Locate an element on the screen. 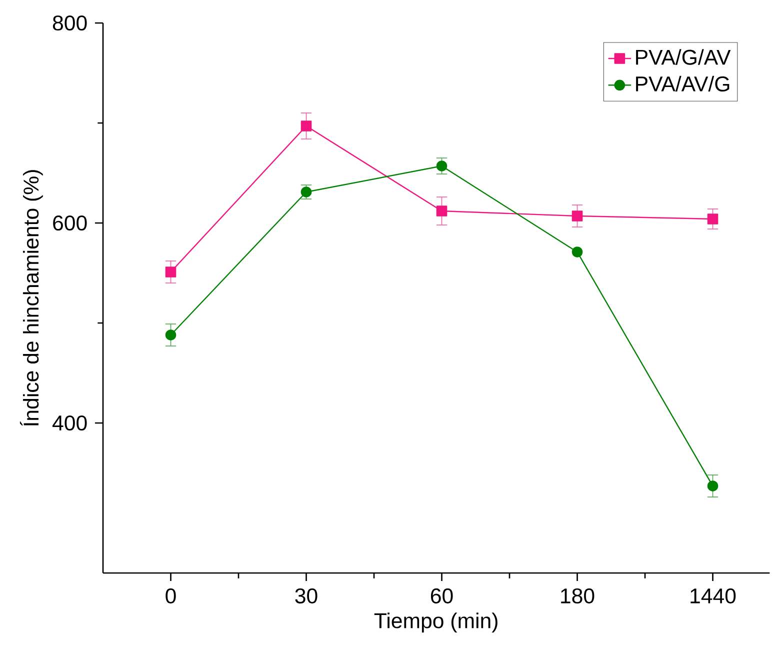 The width and height of the screenshot is (777, 648). y-tick-label: 800 is located at coordinates (69, 23).